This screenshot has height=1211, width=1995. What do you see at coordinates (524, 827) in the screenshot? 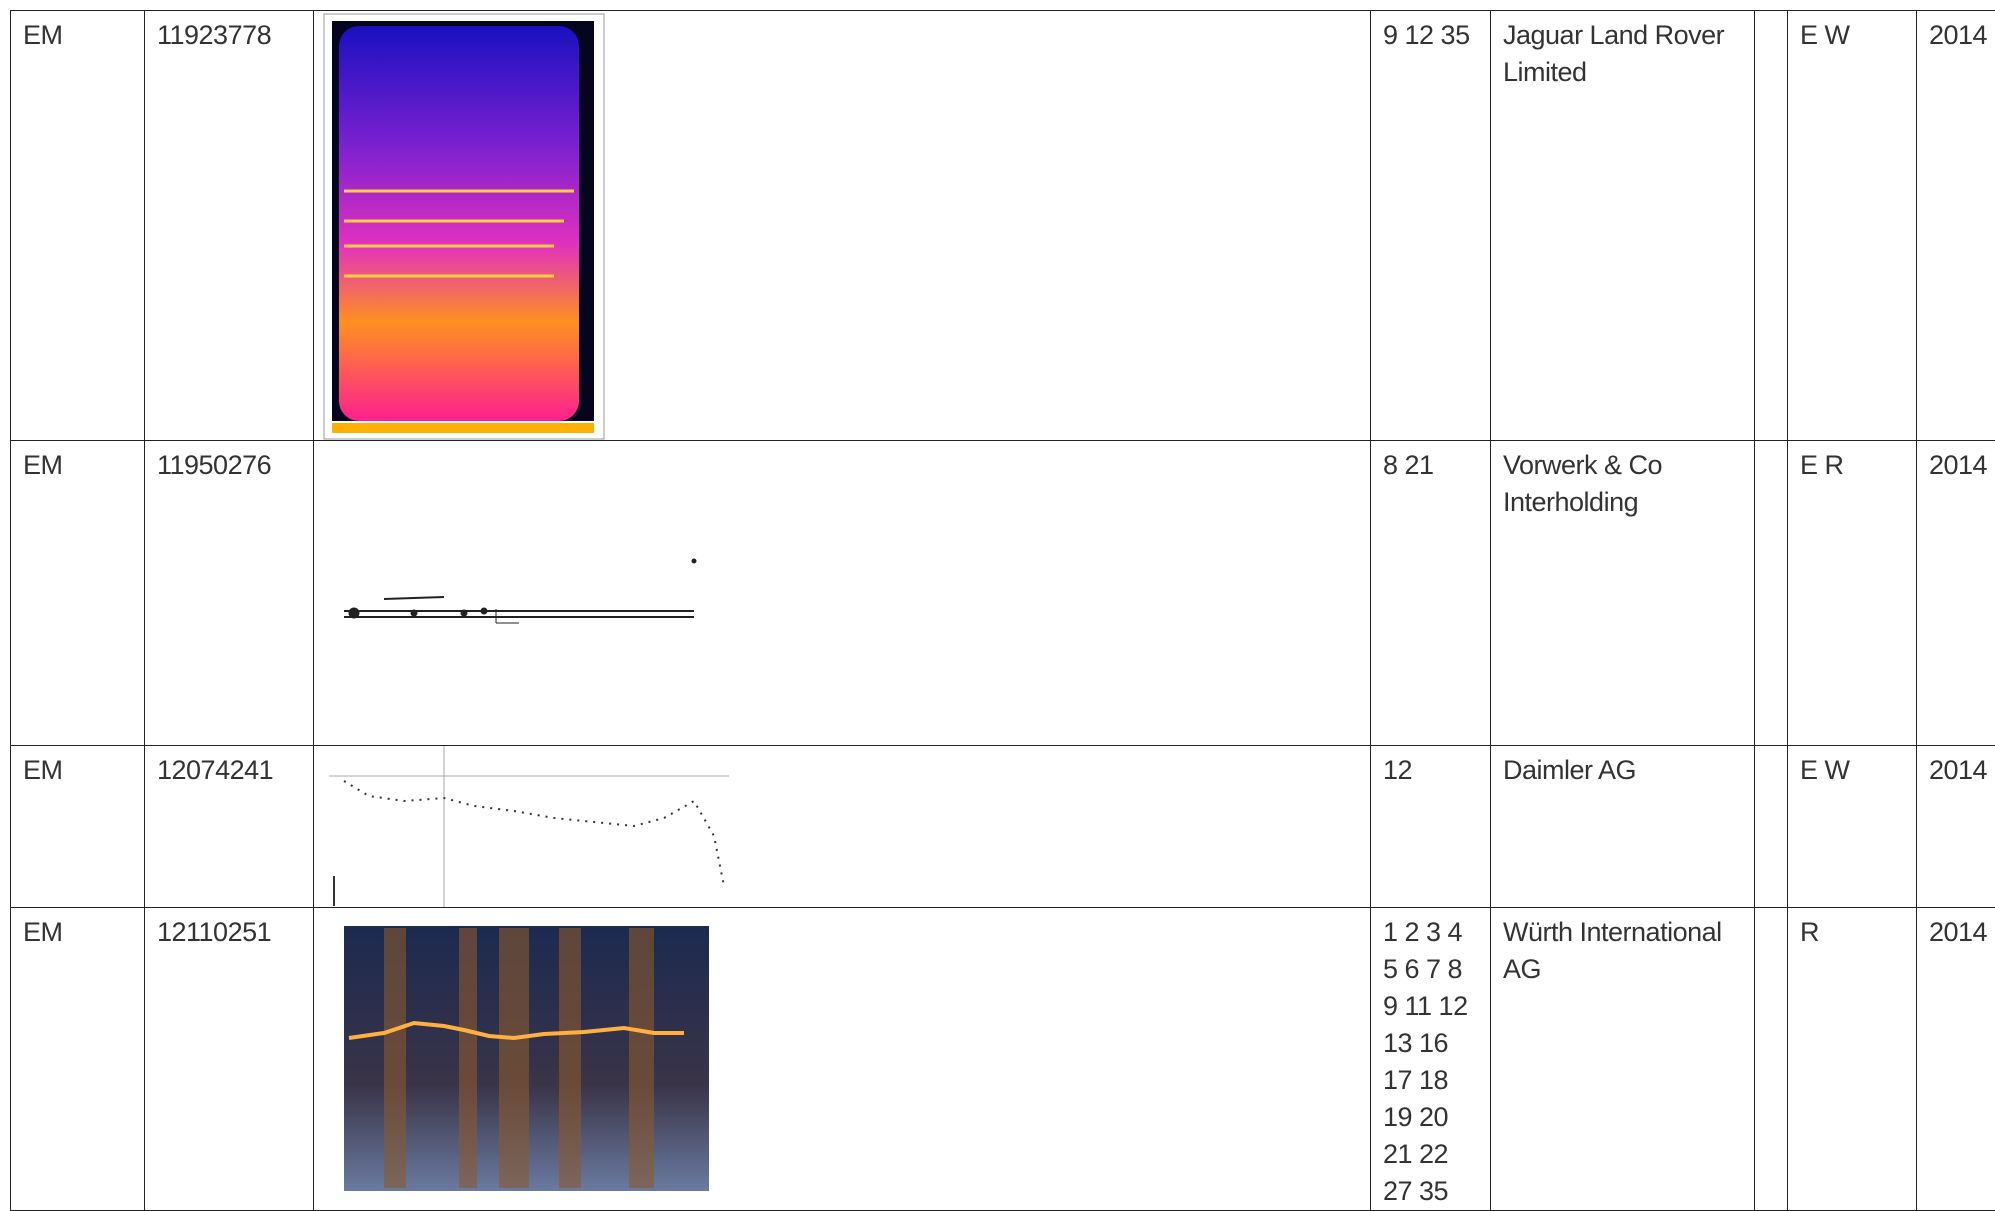
I see `line-plot` at bounding box center [524, 827].